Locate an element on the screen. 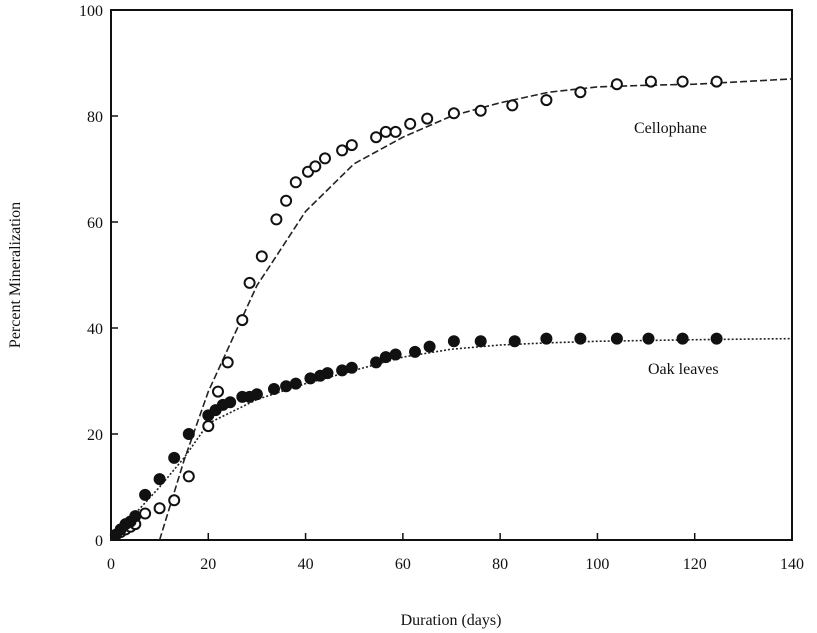 This screenshot has height=633, width=817. y-tick-label: 20 is located at coordinates (95, 435).